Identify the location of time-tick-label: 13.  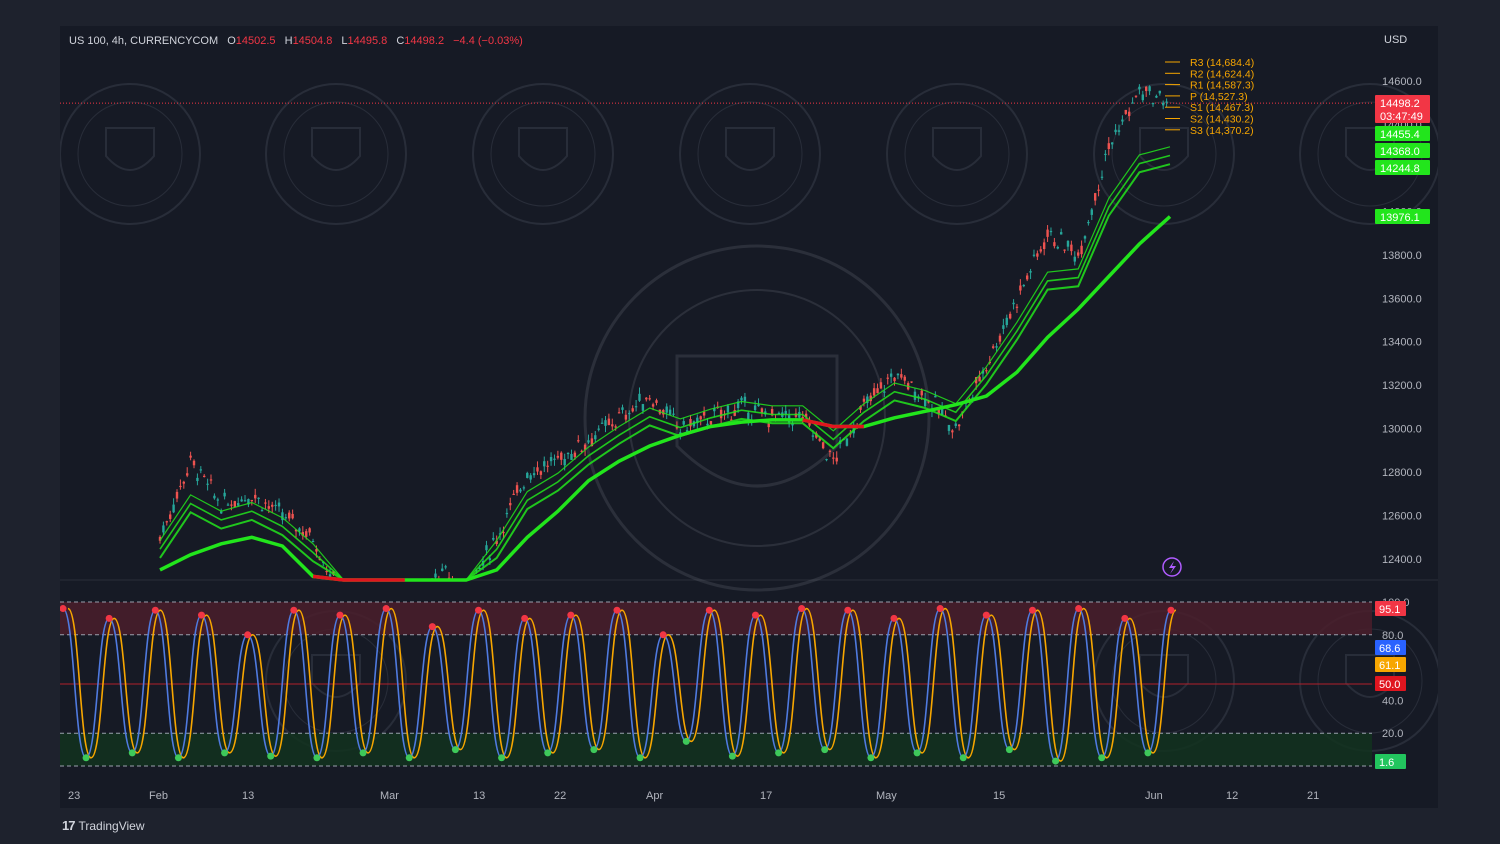
(479, 796).